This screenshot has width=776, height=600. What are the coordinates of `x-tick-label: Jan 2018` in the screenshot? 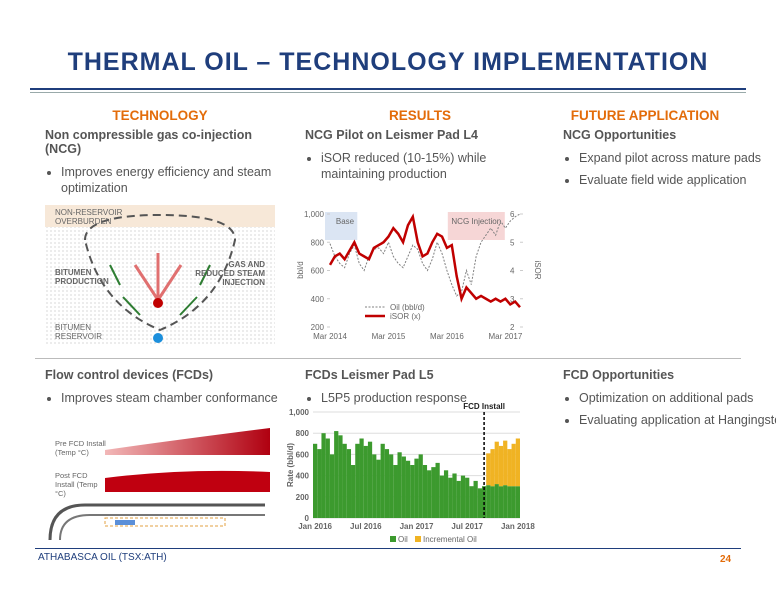 It's located at (518, 526).